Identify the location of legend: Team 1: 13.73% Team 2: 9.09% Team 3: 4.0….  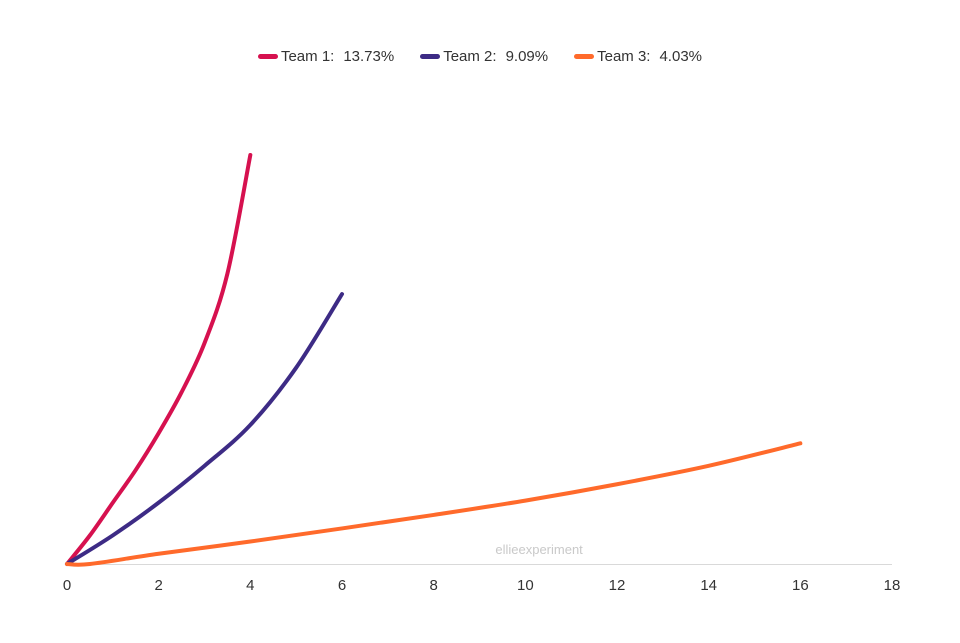
(480, 56).